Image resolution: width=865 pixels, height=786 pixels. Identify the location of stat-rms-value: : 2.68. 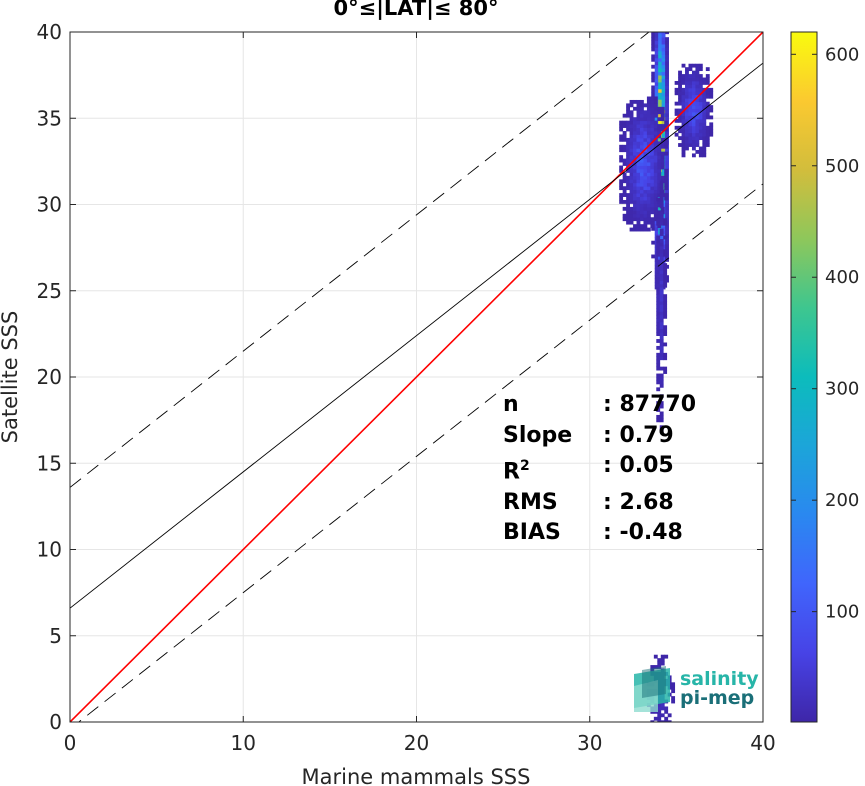
(638, 502).